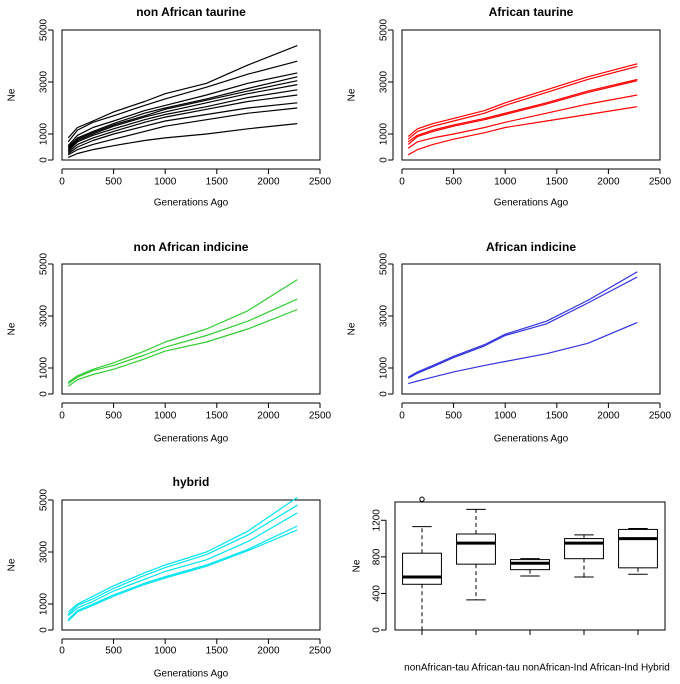 This screenshot has width=680, height=684. I want to click on y-tick-label: 400, so click(377, 593).